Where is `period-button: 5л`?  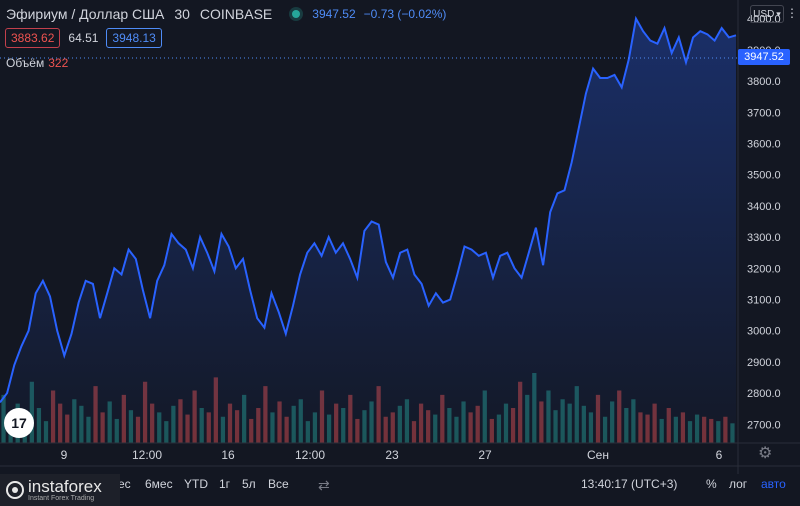 period-button: 5л is located at coordinates (249, 484).